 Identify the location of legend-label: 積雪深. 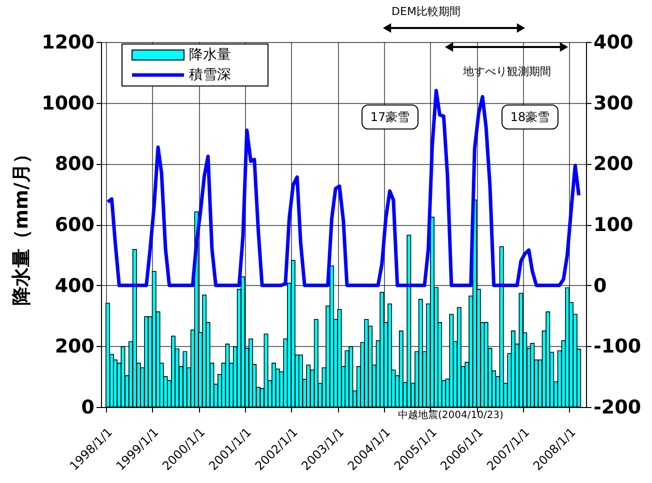
(210, 75).